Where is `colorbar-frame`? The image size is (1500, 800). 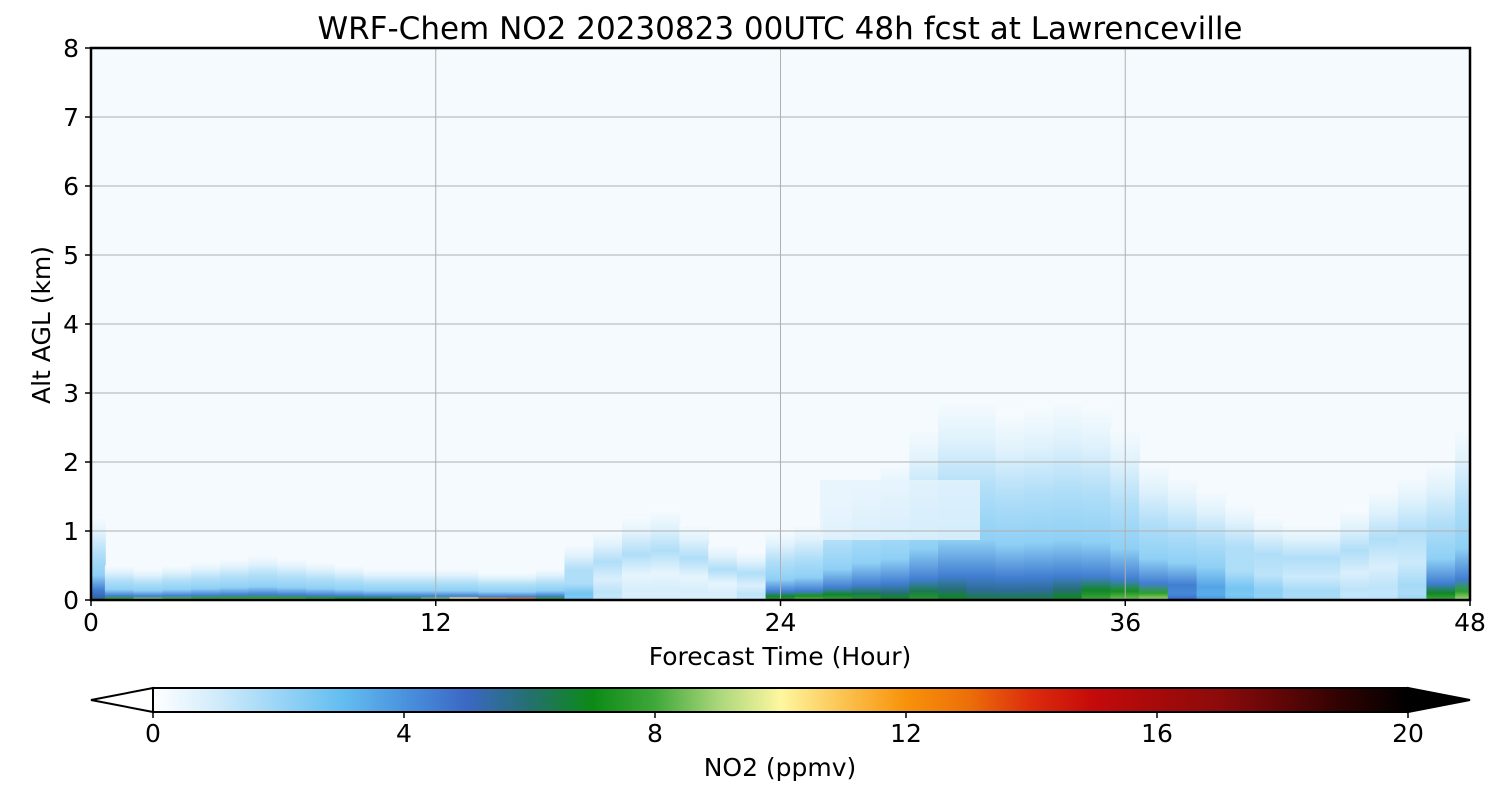
colorbar-frame is located at coordinates (780, 700).